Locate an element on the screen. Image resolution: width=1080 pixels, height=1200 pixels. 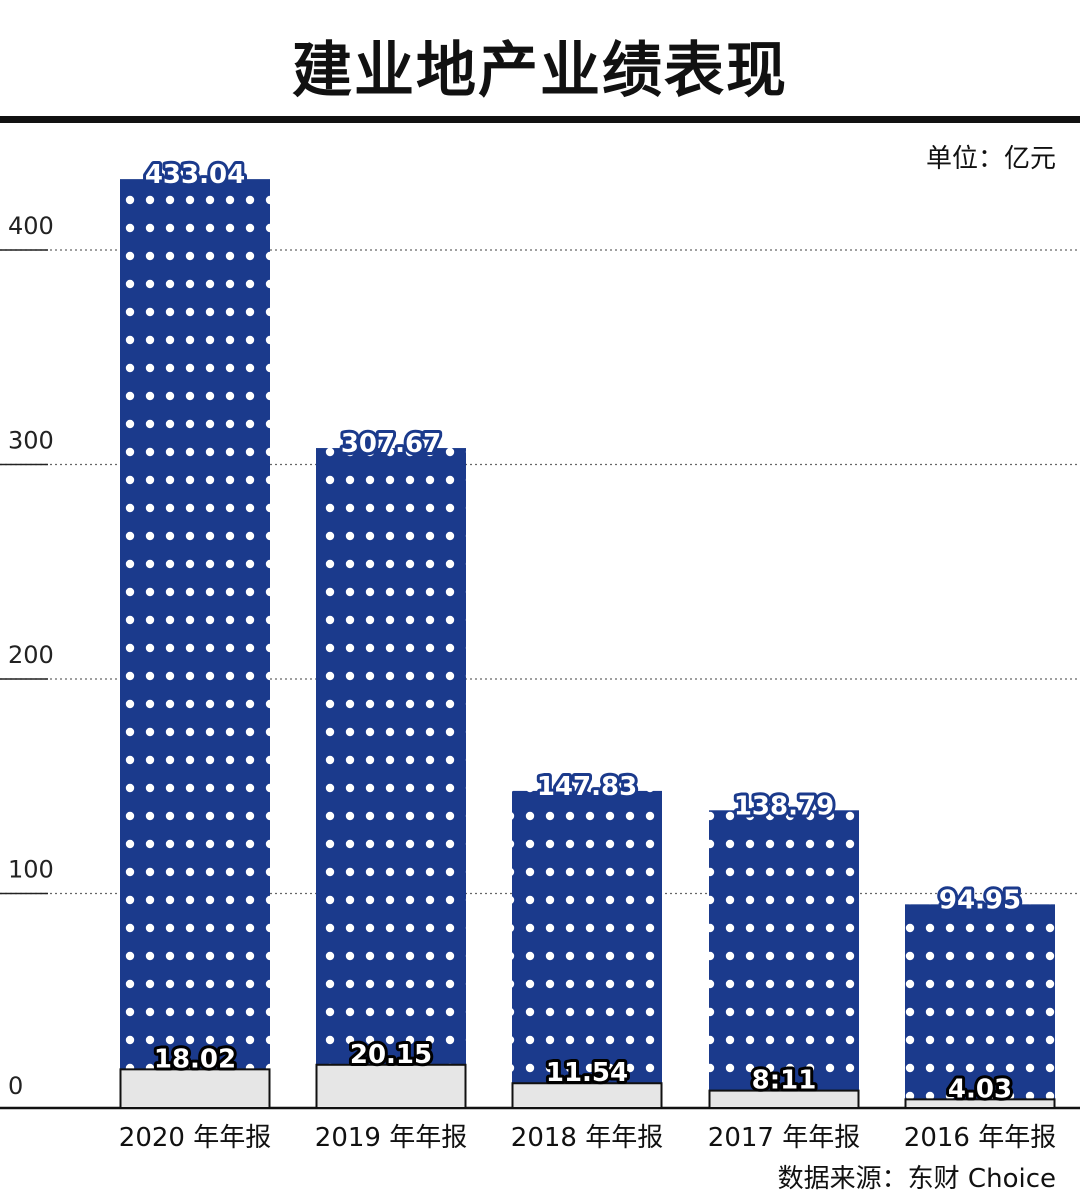
source-label: 数据来源：东财 Choice is located at coordinates (916, 1179).